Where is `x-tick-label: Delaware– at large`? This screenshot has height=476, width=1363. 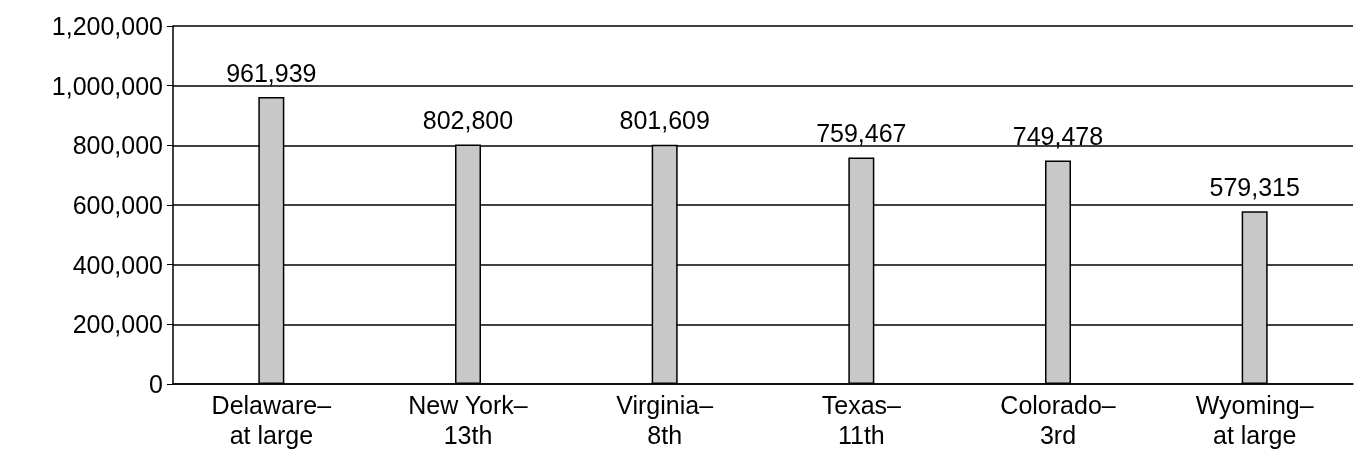
x-tick-label: Delaware– at large is located at coordinates (271, 420).